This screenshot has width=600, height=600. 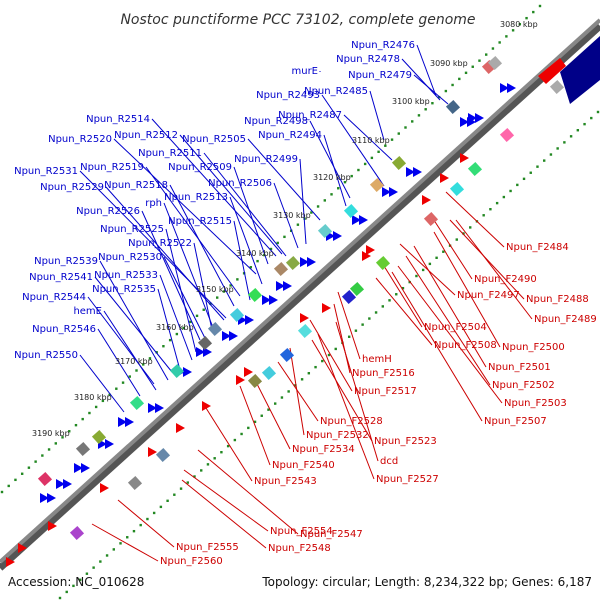 What do you see at coordinates (200, 167) in the screenshot?
I see `reverse-gene-label: Npun_R2509` at bounding box center [200, 167].